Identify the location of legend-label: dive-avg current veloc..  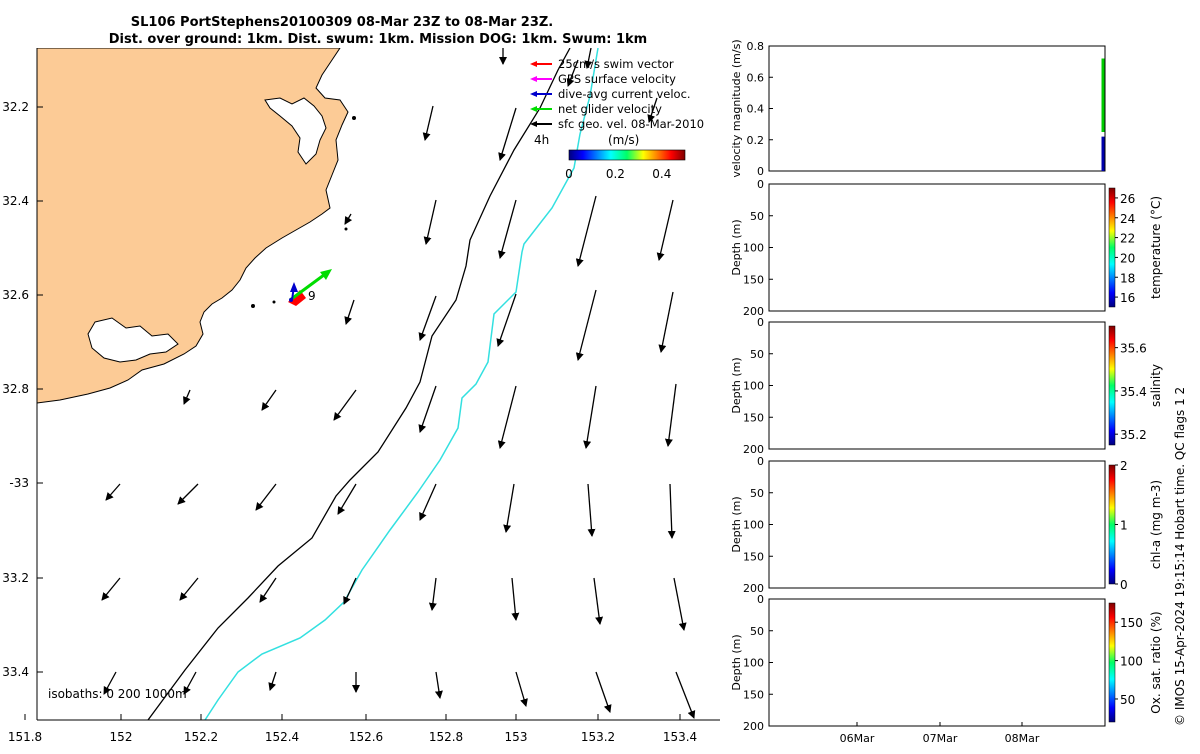
(624, 94).